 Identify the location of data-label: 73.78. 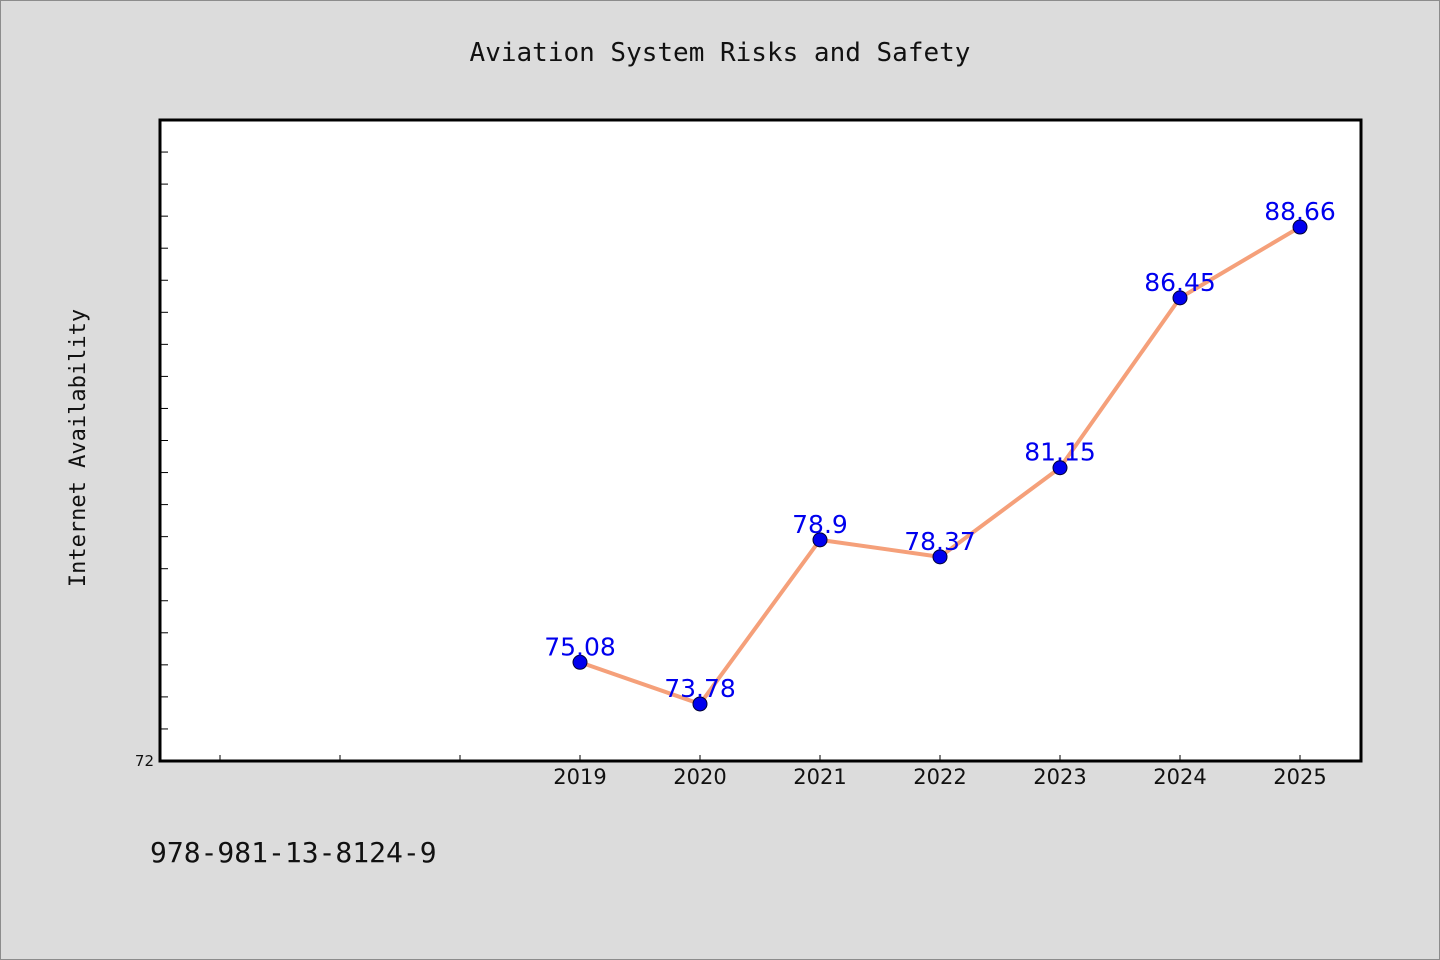
(700, 688).